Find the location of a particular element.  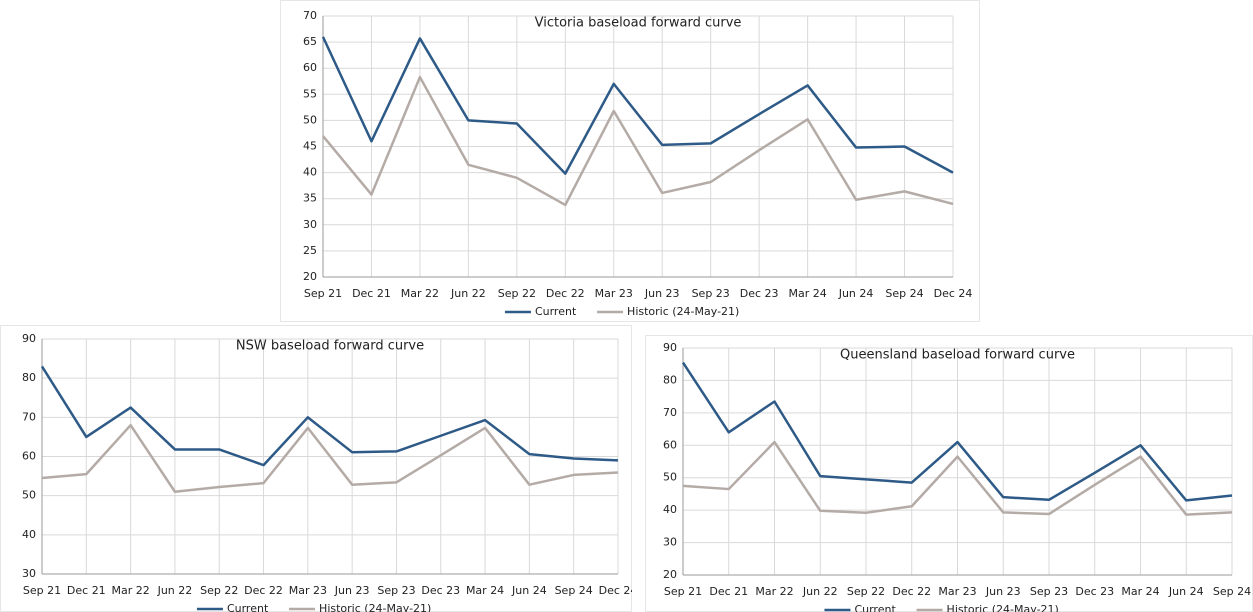

y-tick-label: 45 is located at coordinates (310, 146).